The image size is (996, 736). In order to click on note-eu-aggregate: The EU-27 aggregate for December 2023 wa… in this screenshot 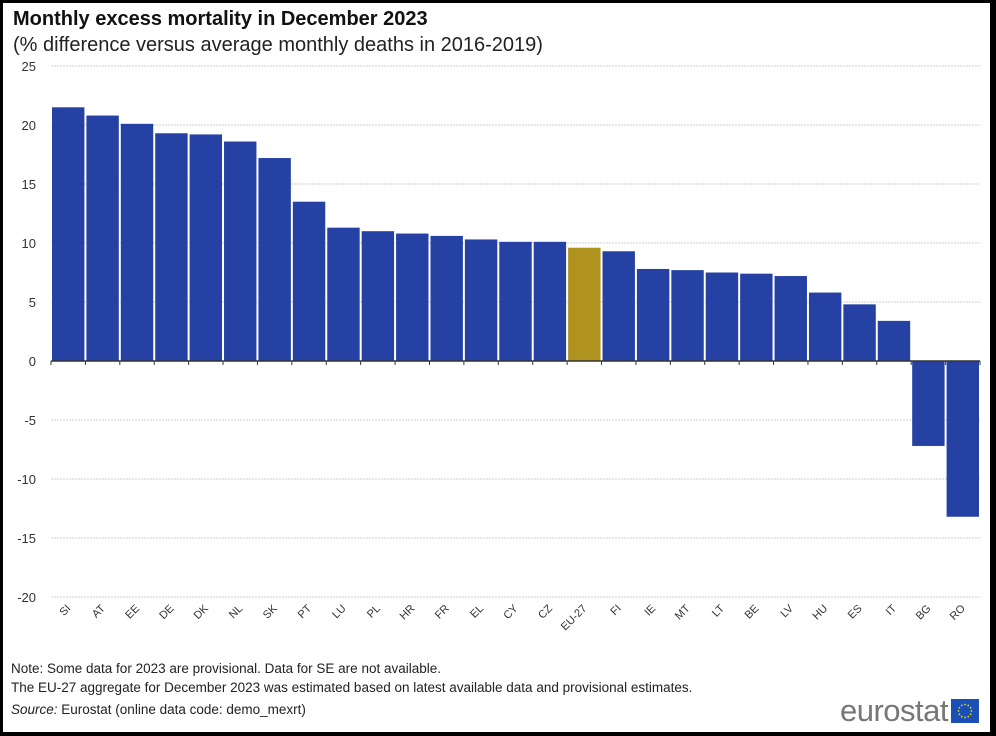, I will do `click(352, 687)`.